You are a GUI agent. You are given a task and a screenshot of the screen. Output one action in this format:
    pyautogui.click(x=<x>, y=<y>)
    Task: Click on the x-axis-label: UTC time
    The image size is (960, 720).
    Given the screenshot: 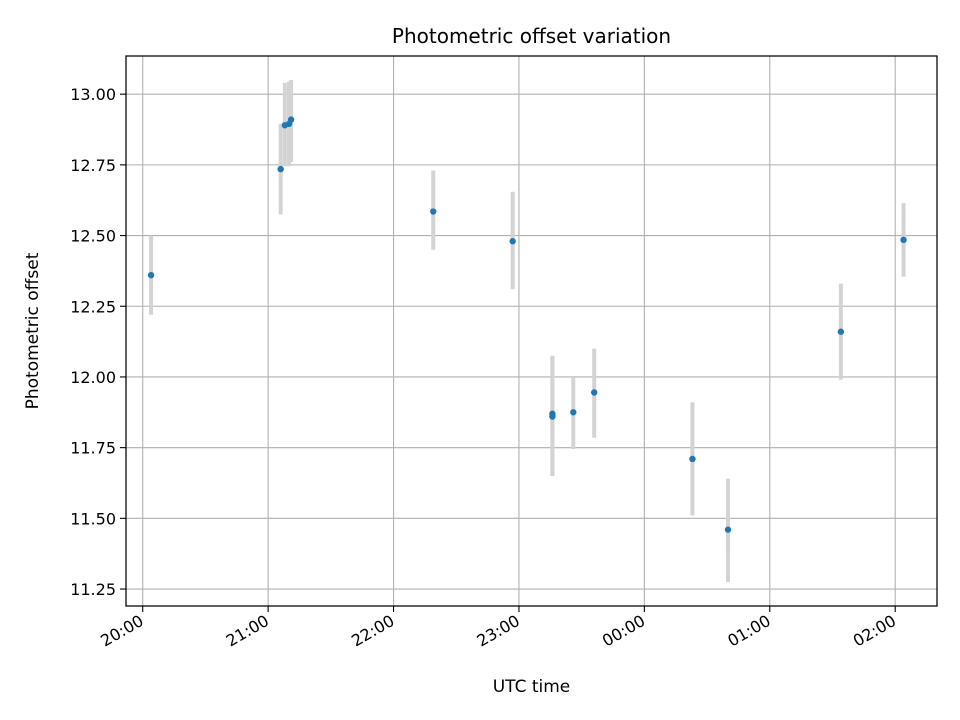 What is the action you would take?
    pyautogui.click(x=532, y=687)
    